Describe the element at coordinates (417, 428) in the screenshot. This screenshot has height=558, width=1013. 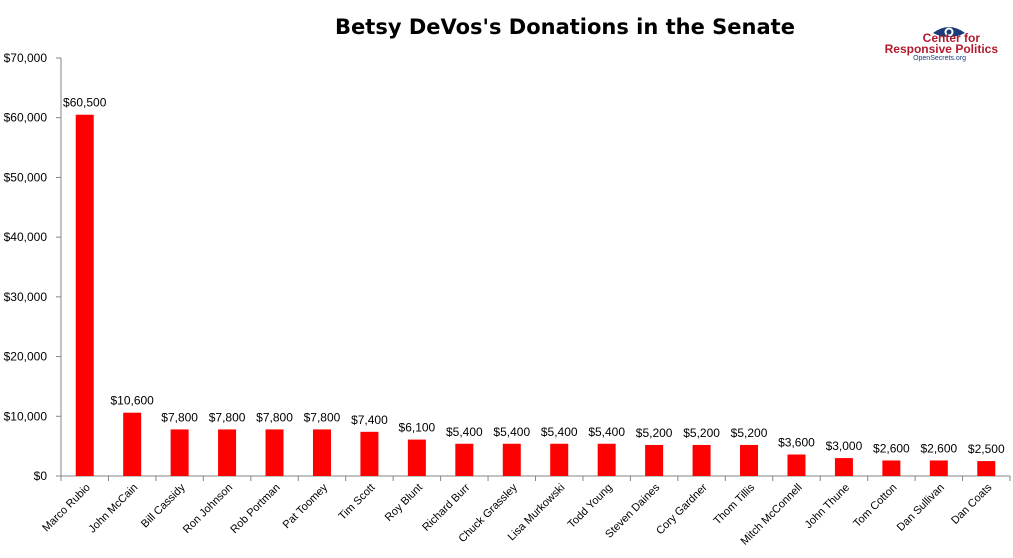
I see `bar-value-label: $6,100` at that location.